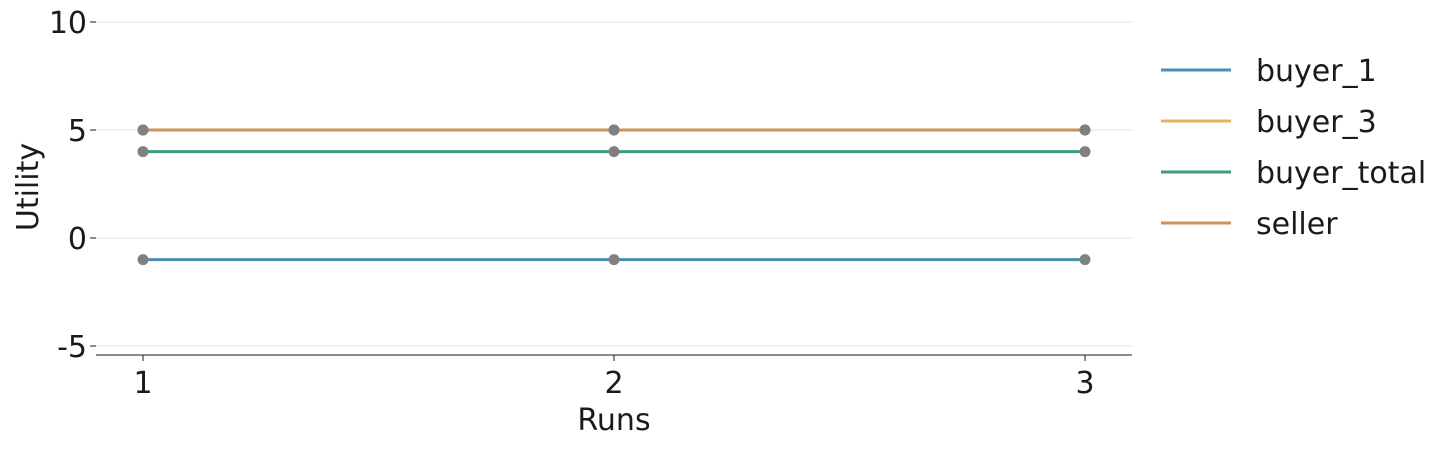 This screenshot has height=449, width=1448. Describe the element at coordinates (1297, 224) in the screenshot. I see `legend-label: seller` at that location.